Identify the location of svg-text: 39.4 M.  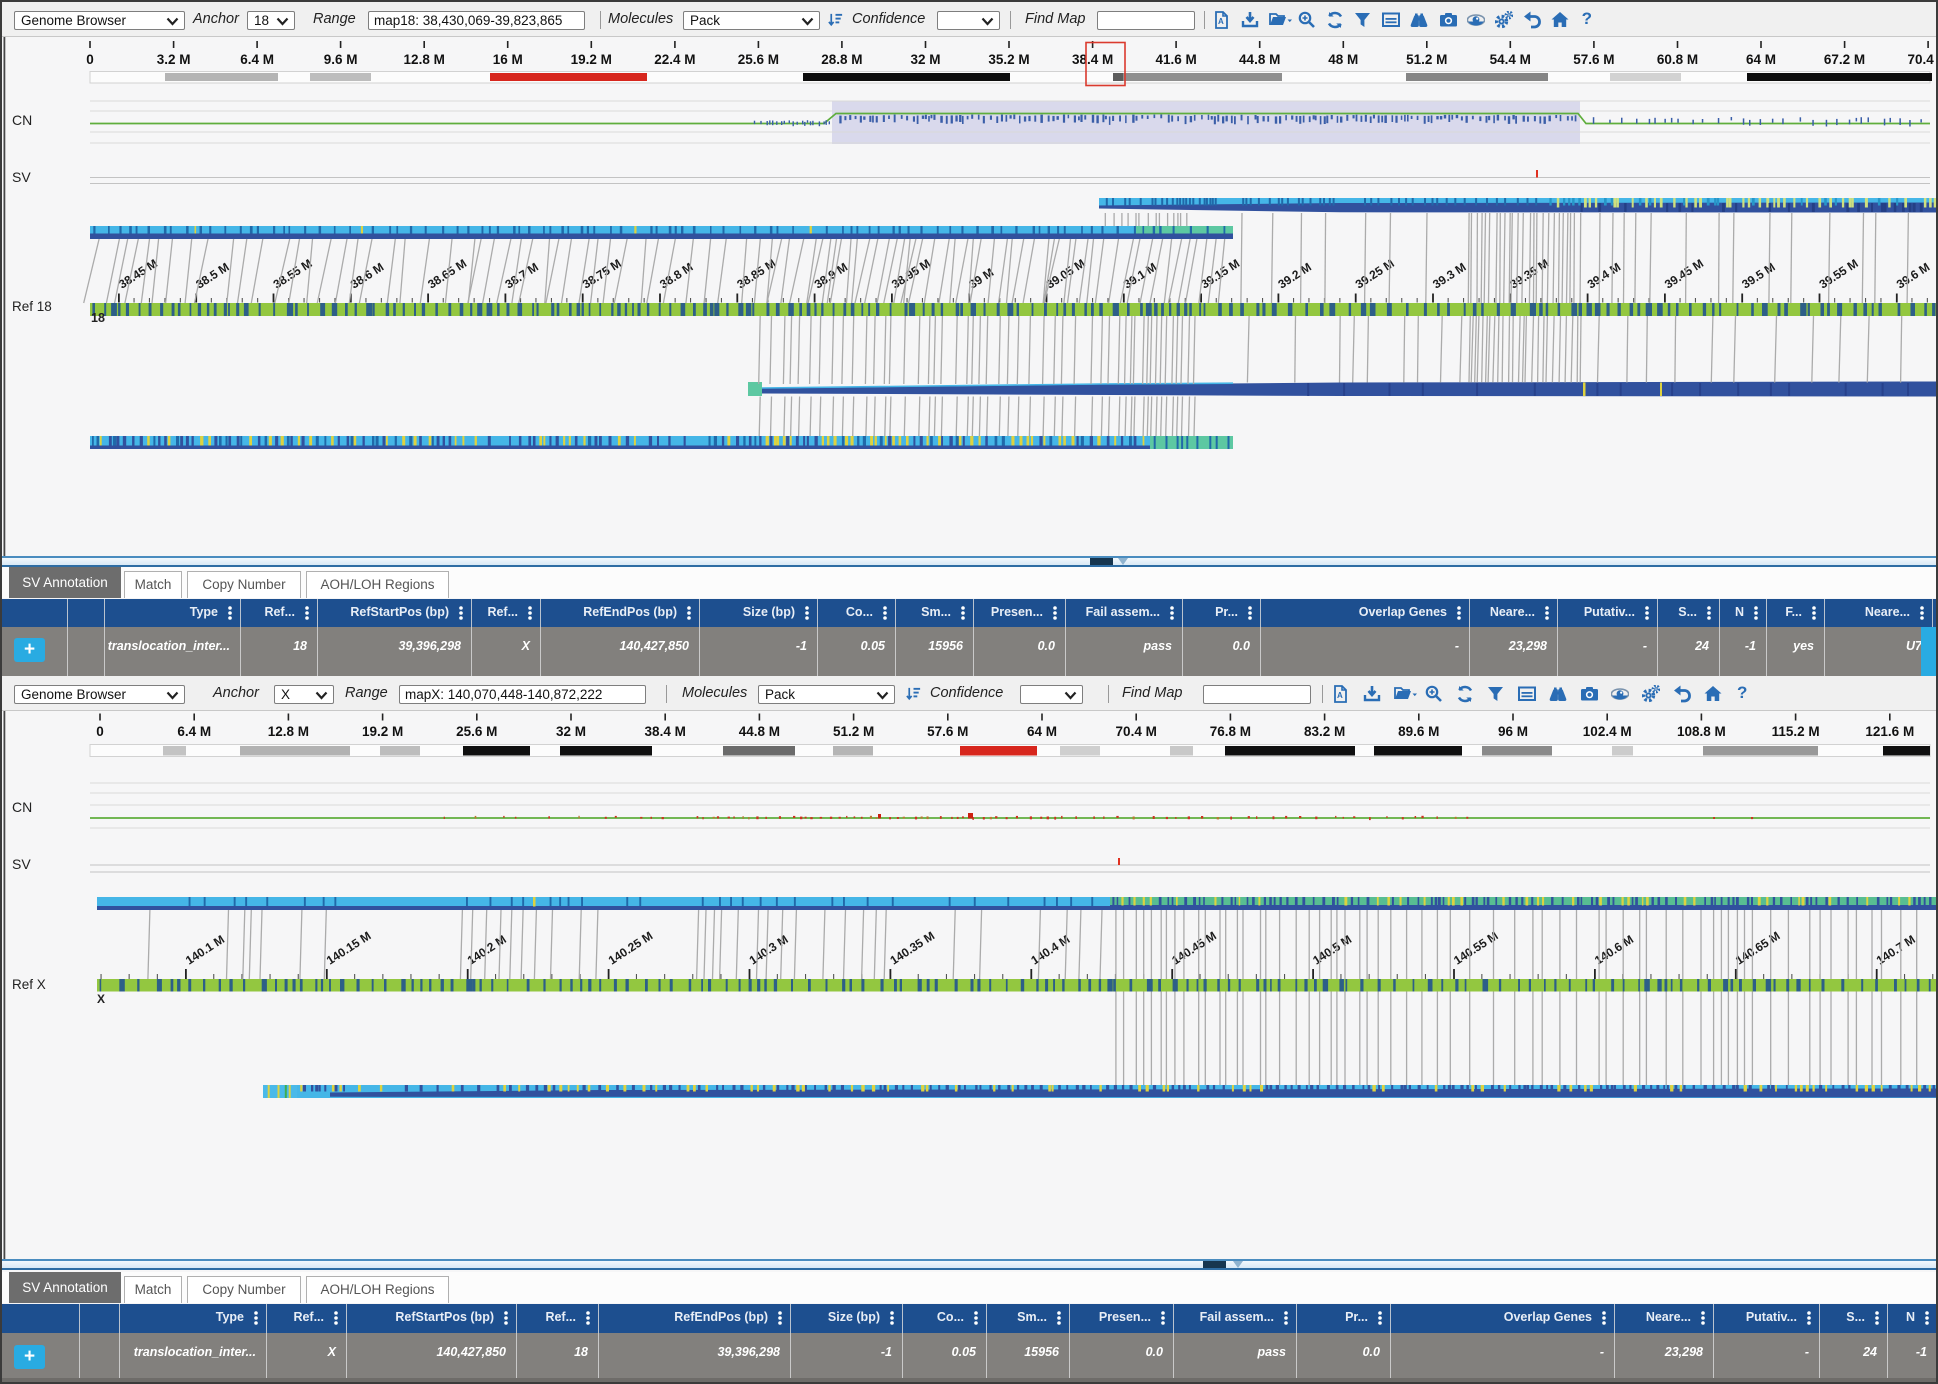
(1604, 276).